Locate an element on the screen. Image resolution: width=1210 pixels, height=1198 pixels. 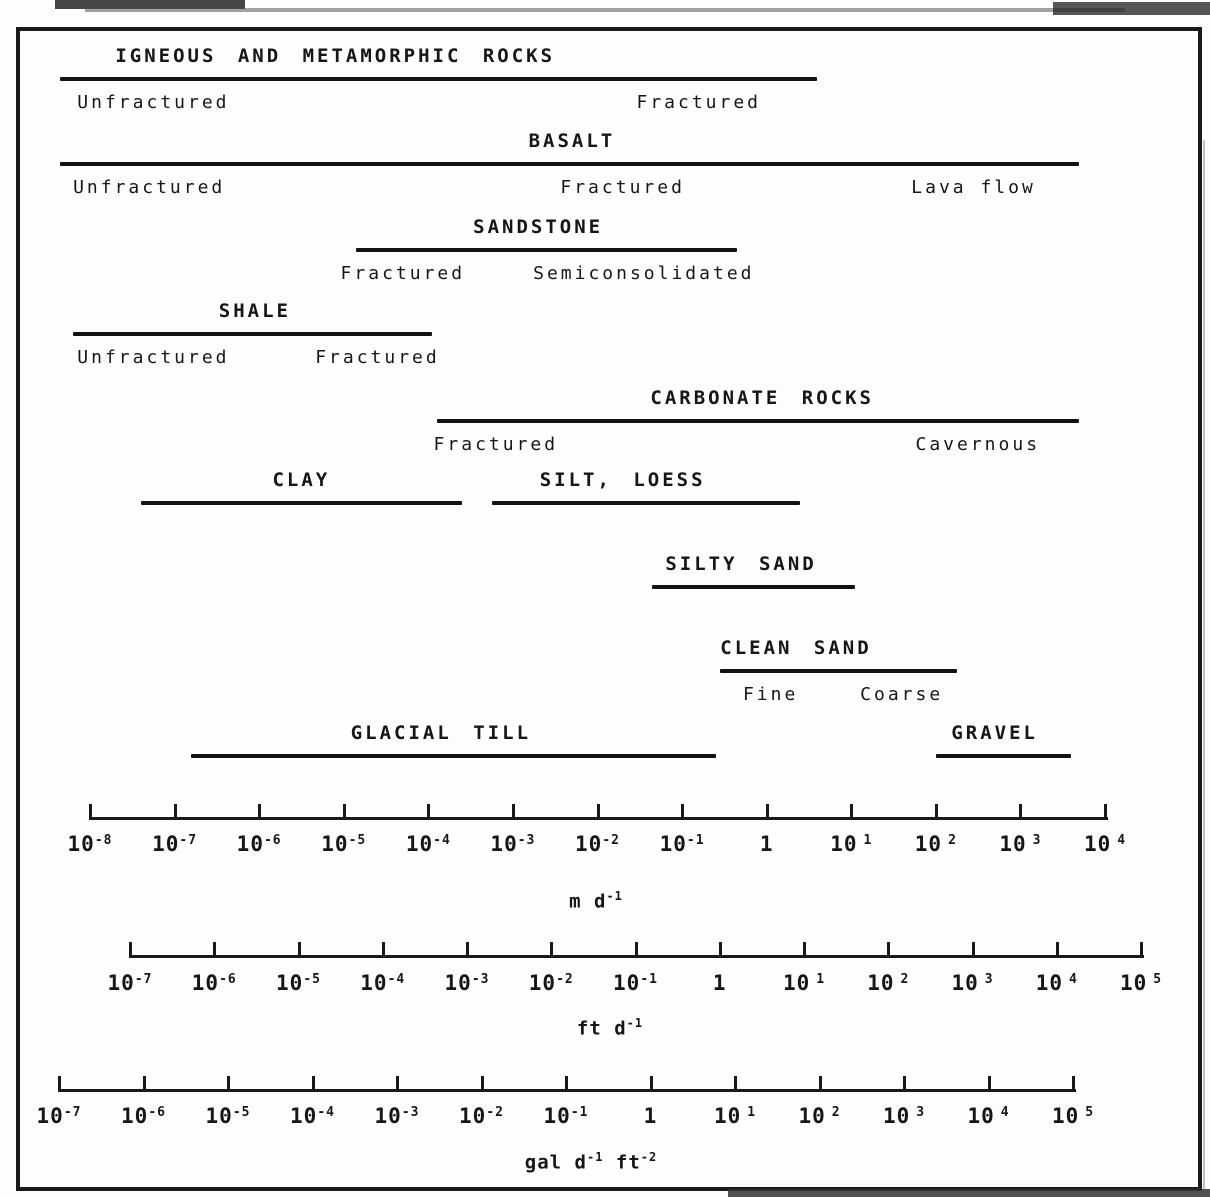
unit-text: ft is located at coordinates (622, 1162).